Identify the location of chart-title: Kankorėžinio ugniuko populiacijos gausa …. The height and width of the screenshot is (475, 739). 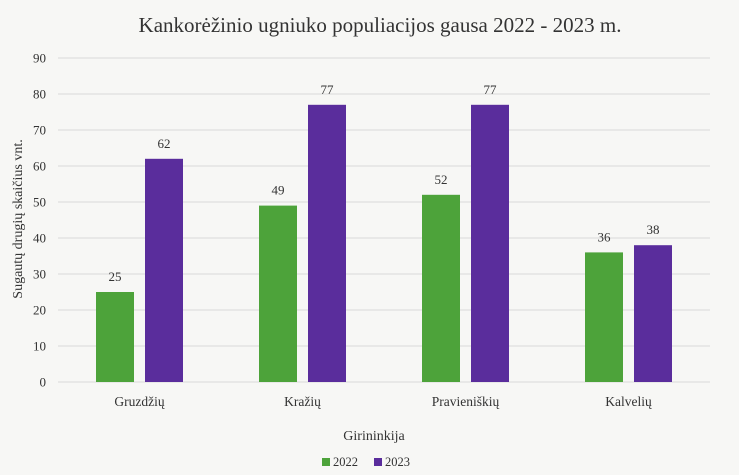
(380, 25).